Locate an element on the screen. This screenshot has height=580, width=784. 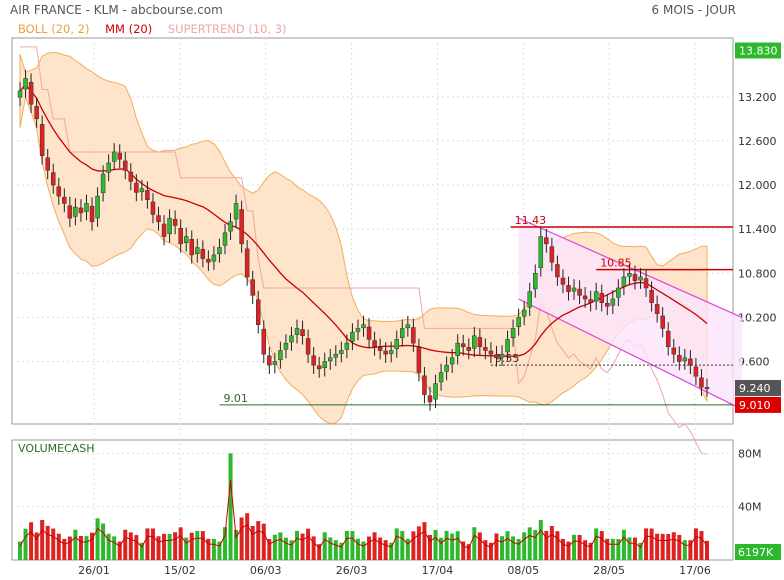
channel-fill is located at coordinates (630, 314).